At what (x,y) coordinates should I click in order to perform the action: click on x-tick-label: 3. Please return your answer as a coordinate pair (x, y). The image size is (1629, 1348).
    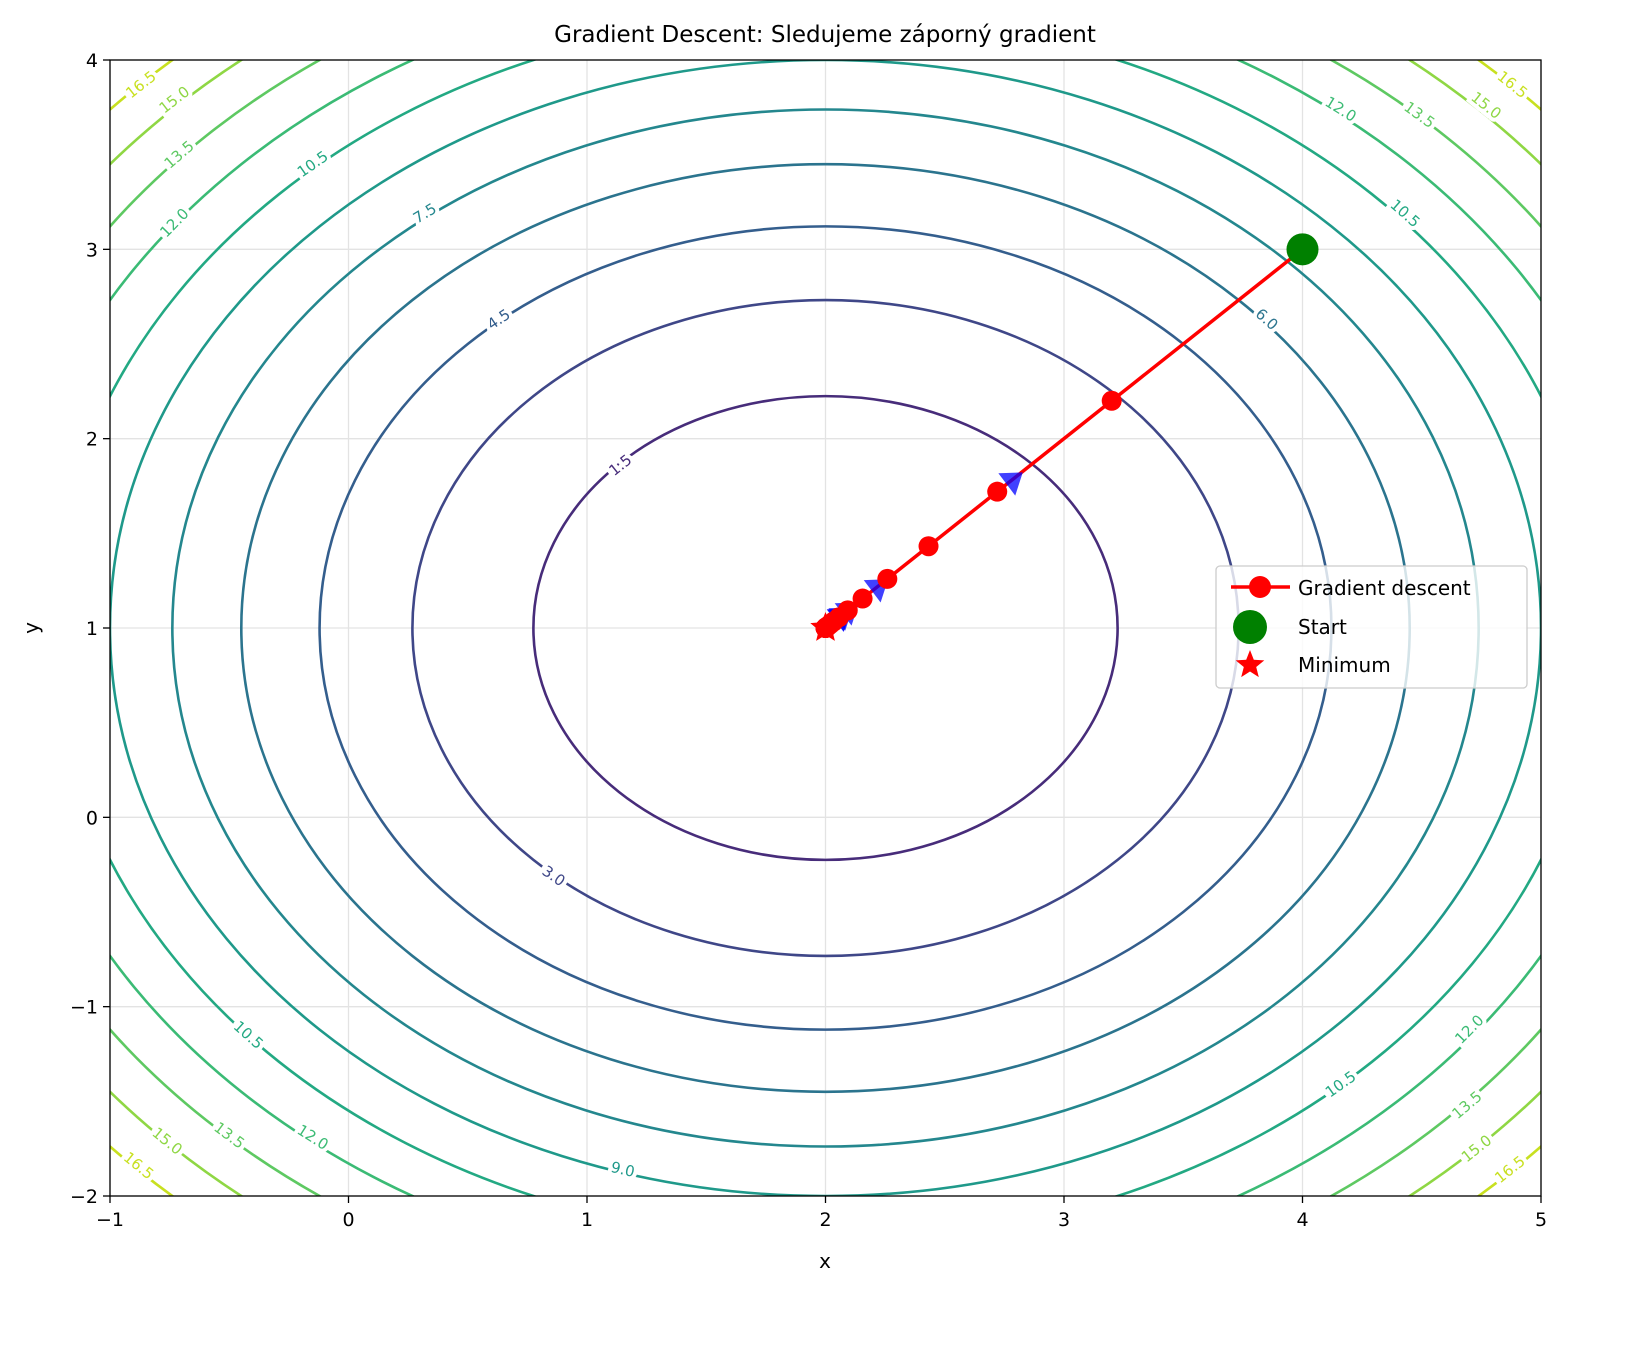
    Looking at the image, I should click on (1064, 1220).